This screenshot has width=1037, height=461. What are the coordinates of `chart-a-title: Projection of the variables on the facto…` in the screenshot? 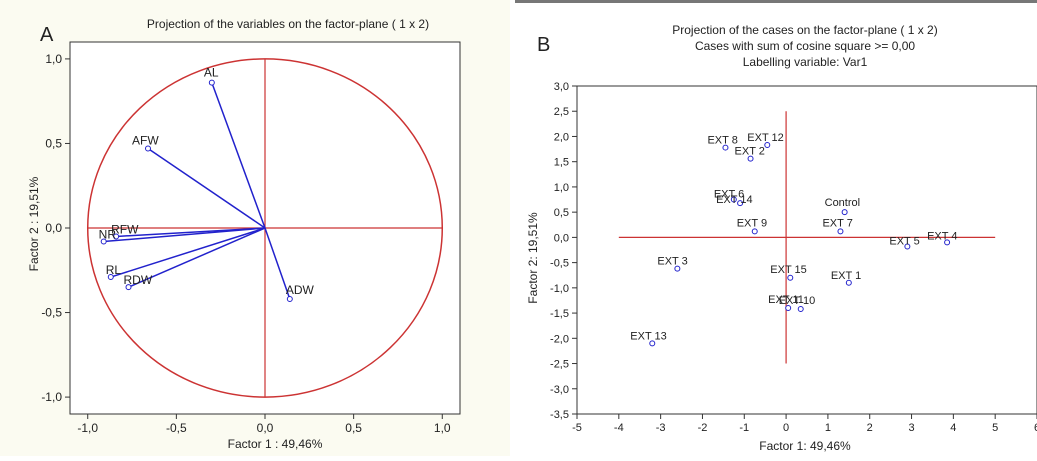 It's located at (288, 24).